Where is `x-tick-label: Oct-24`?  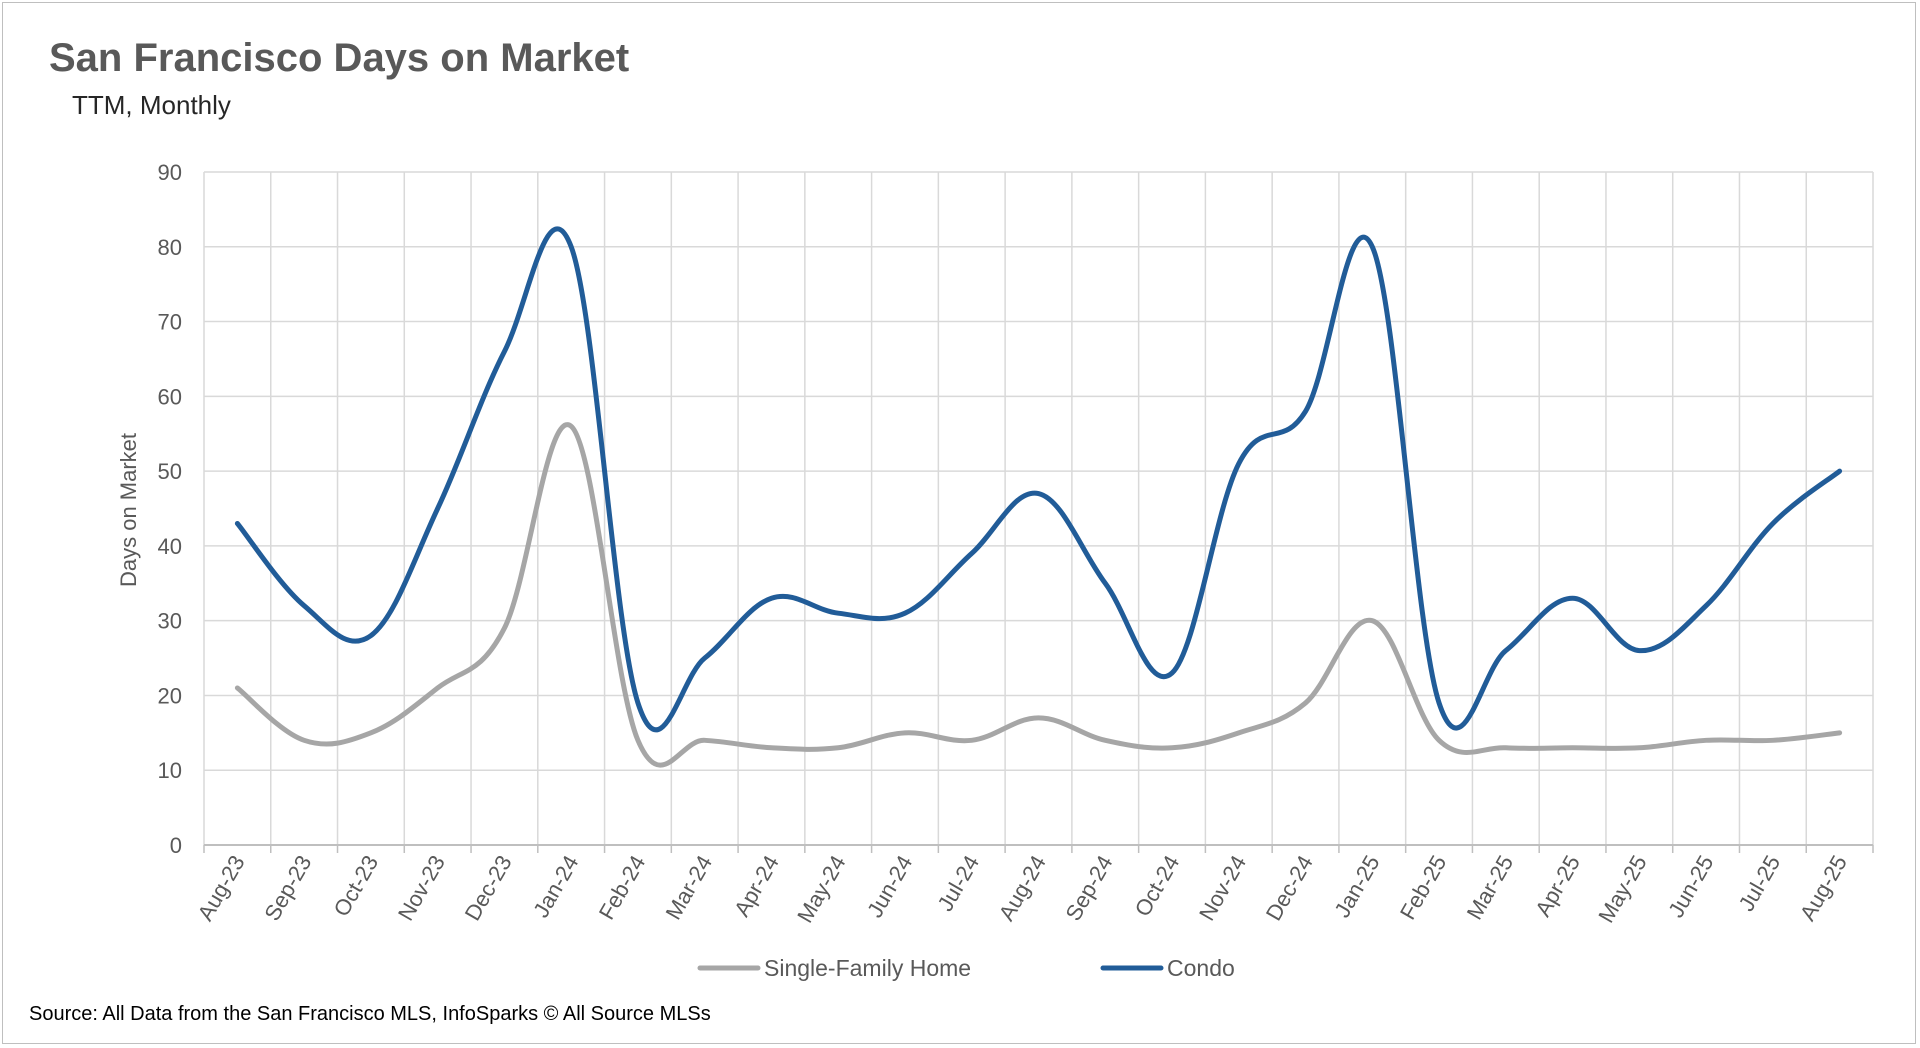
x-tick-label: Oct-24 is located at coordinates (1157, 886).